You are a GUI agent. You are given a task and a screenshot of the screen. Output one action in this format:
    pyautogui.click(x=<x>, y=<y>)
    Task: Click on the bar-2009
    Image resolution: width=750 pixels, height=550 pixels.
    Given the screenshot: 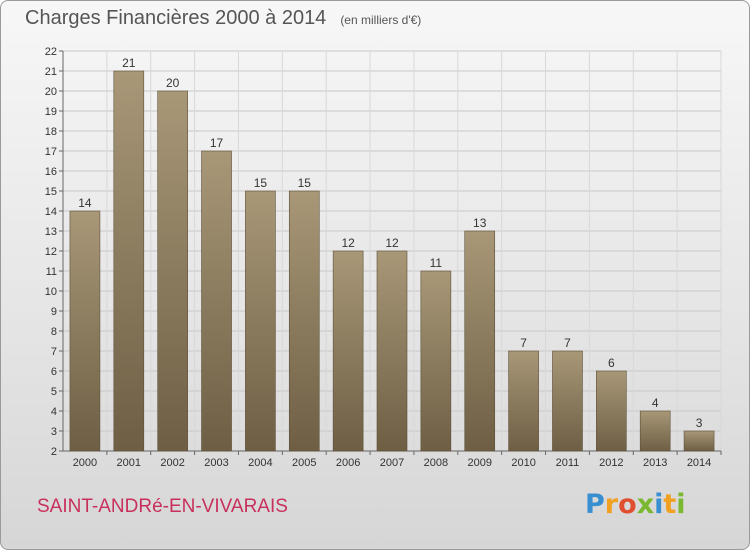 What is the action you would take?
    pyautogui.click(x=480, y=341)
    